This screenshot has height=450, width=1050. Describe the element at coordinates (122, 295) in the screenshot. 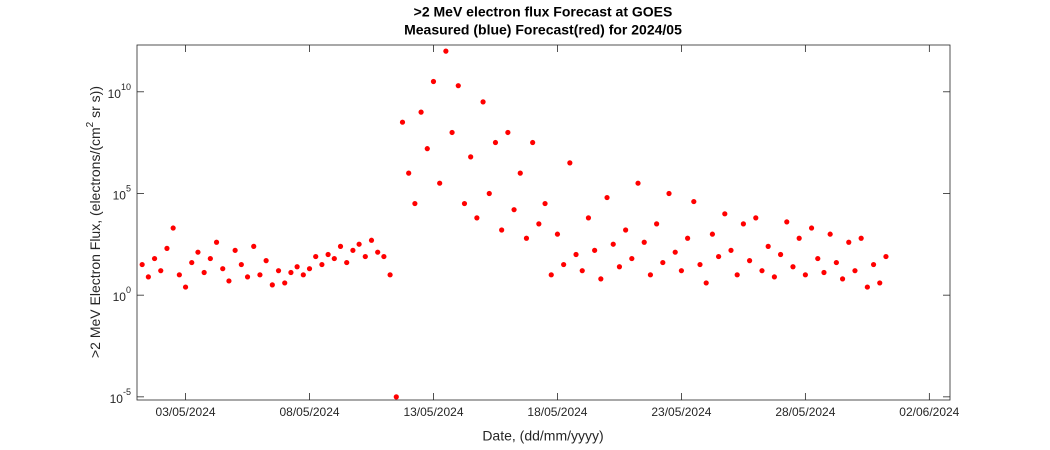

I see `y-tick-label: 10⁰` at that location.